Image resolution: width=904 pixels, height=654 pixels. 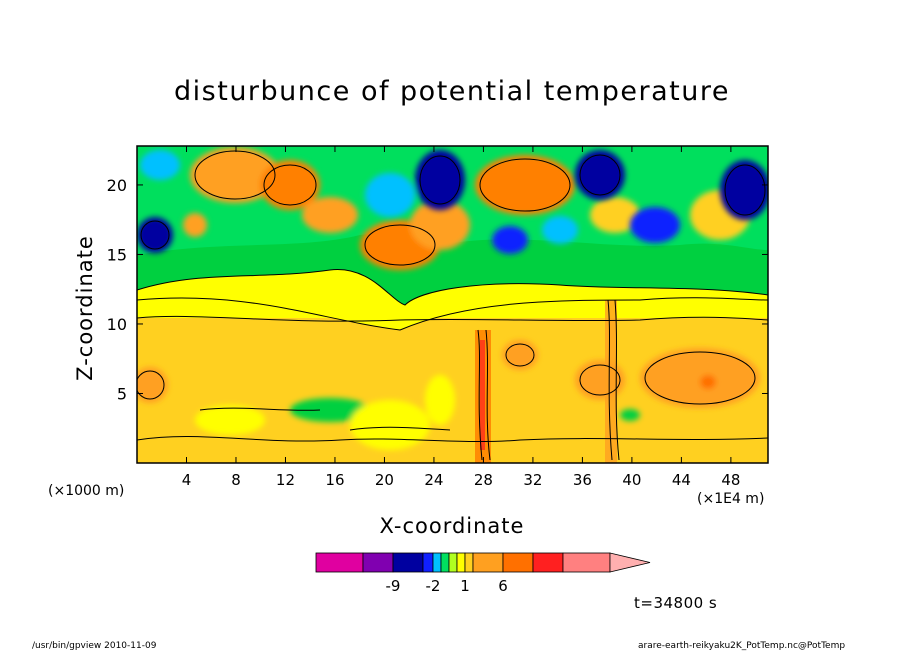 I want to click on x-tick-label: 12, so click(x=285, y=480).